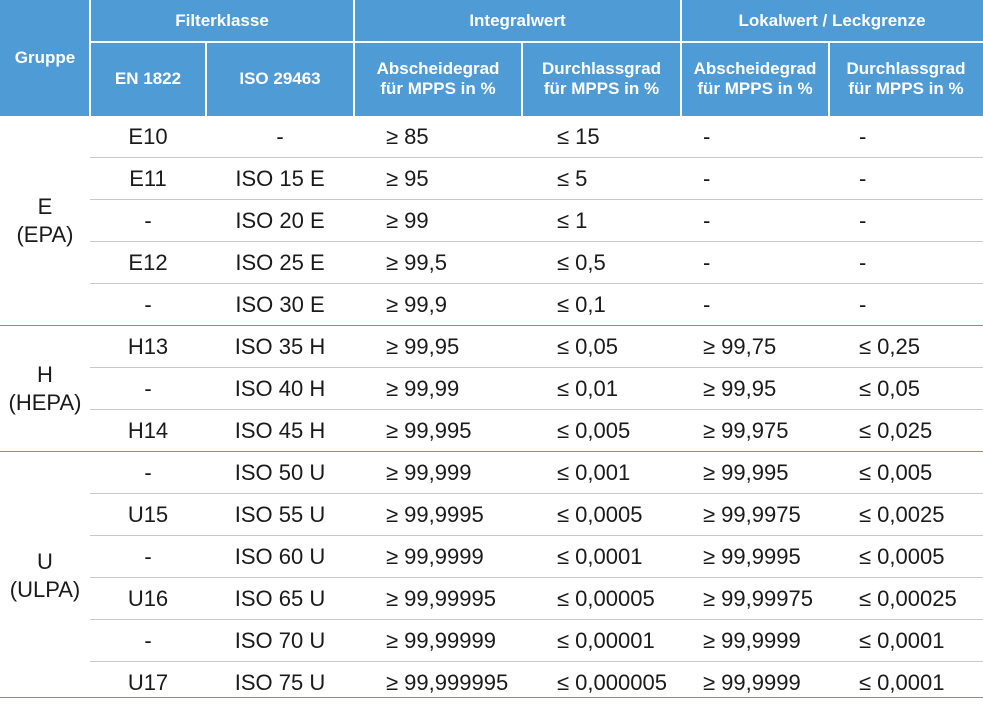 Image resolution: width=983 pixels, height=704 pixels. What do you see at coordinates (45, 589) in the screenshot?
I see `group-name: (ULPA)` at bounding box center [45, 589].